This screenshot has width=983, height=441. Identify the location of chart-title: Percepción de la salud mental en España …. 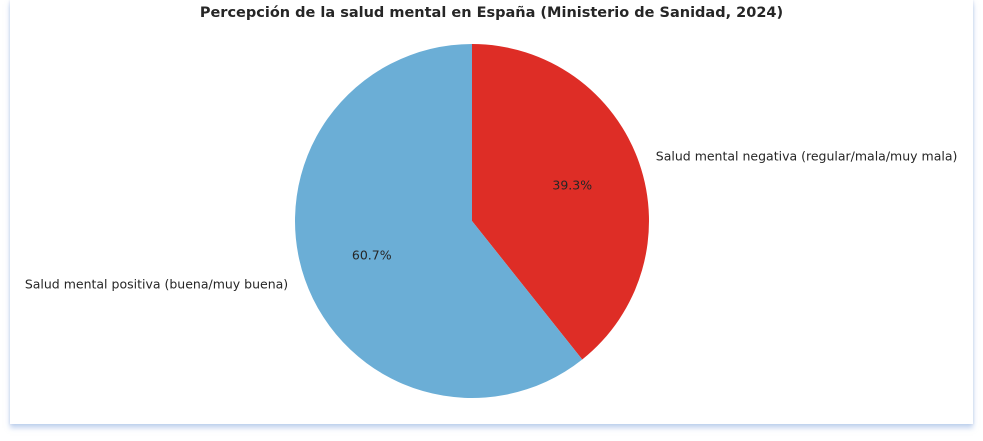
(491, 13).